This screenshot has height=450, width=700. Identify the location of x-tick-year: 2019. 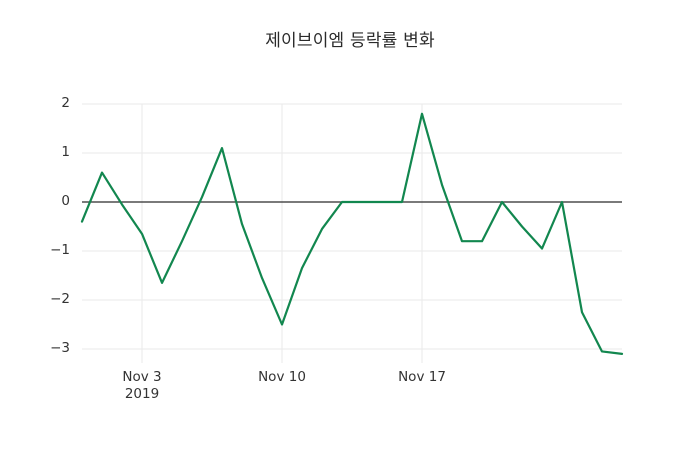
(142, 394).